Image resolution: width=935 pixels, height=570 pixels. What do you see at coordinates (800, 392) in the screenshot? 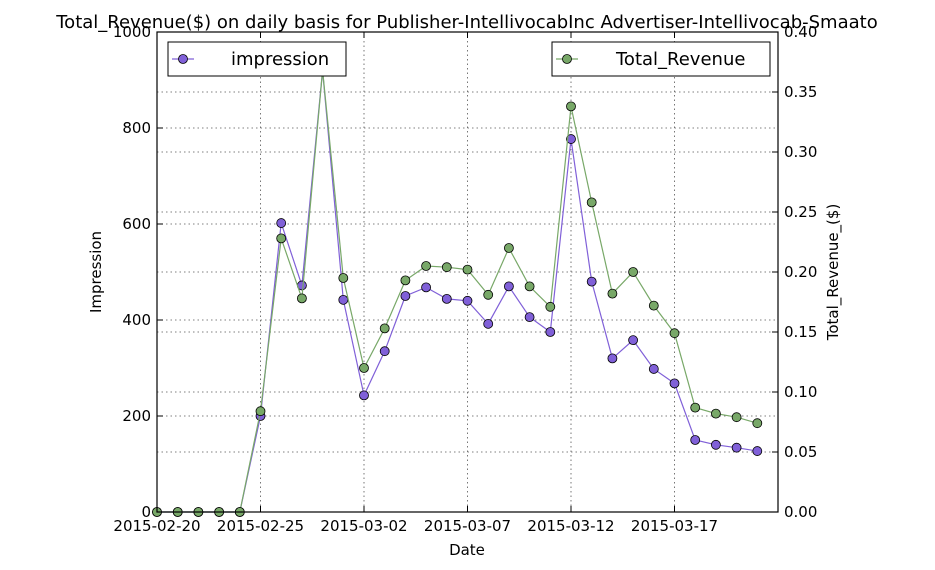
I see `y-right-tick-label: 0.10` at bounding box center [800, 392].